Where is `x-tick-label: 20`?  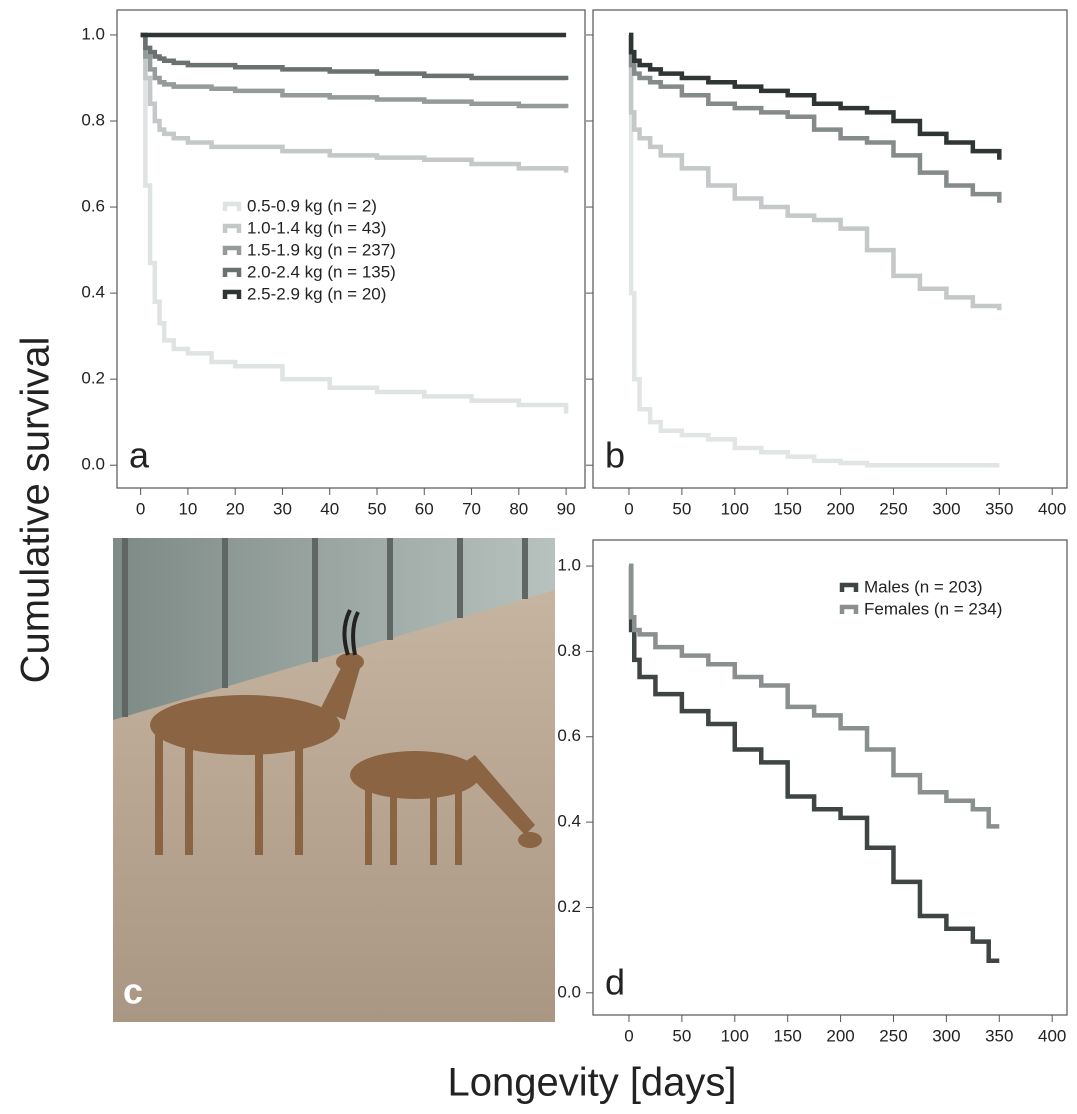 x-tick-label: 20 is located at coordinates (235, 508).